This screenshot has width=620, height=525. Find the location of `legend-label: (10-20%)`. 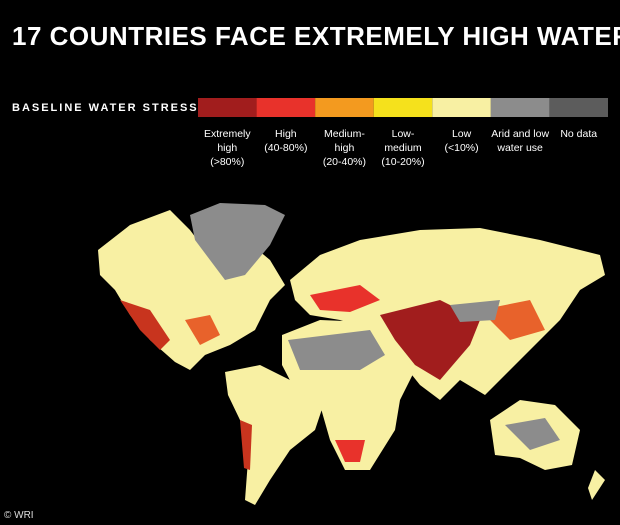

legend-label: (10-20%) is located at coordinates (402, 162).